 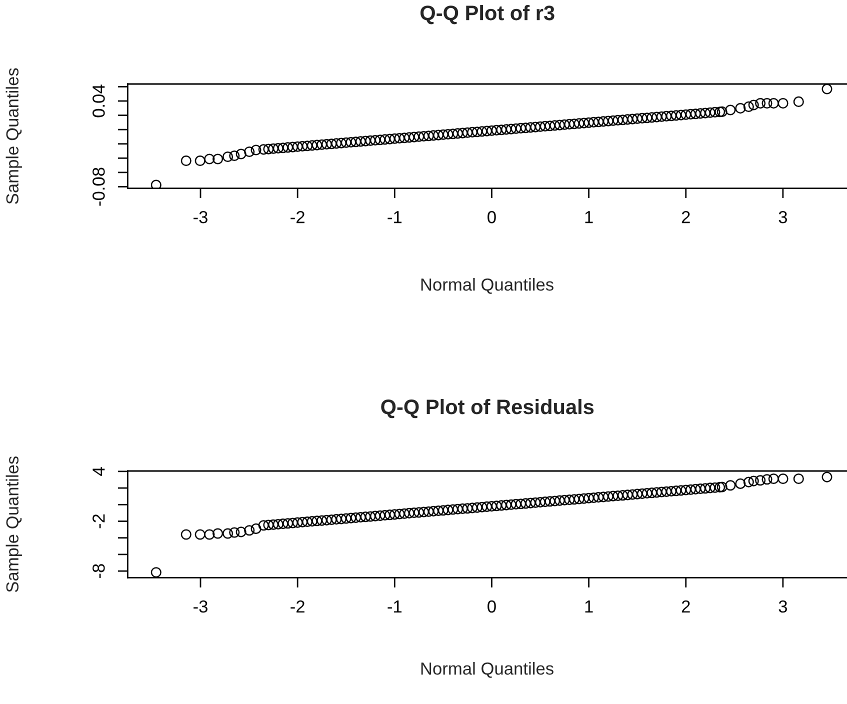 I want to click on chart-title: Q-Q Plot of Residuals, so click(x=487, y=408).